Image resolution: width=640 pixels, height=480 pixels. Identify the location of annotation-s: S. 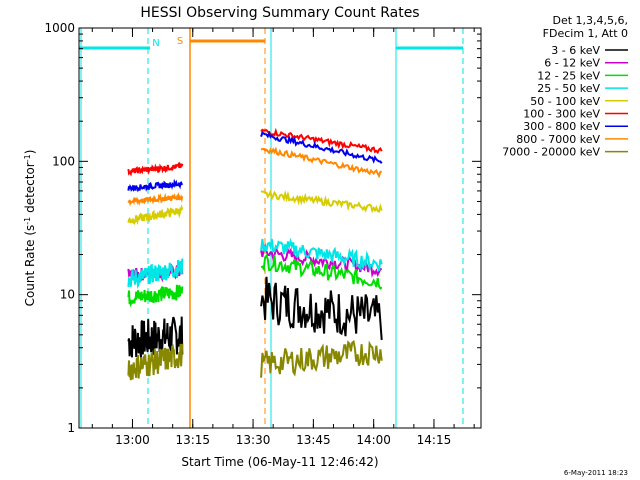
(180, 41).